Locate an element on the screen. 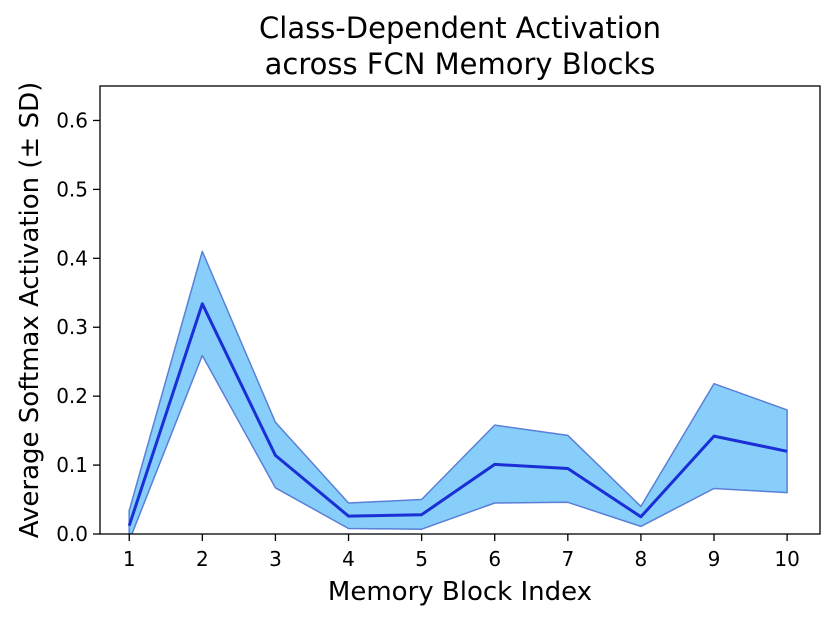  x-tick-label: 7 is located at coordinates (567, 559).